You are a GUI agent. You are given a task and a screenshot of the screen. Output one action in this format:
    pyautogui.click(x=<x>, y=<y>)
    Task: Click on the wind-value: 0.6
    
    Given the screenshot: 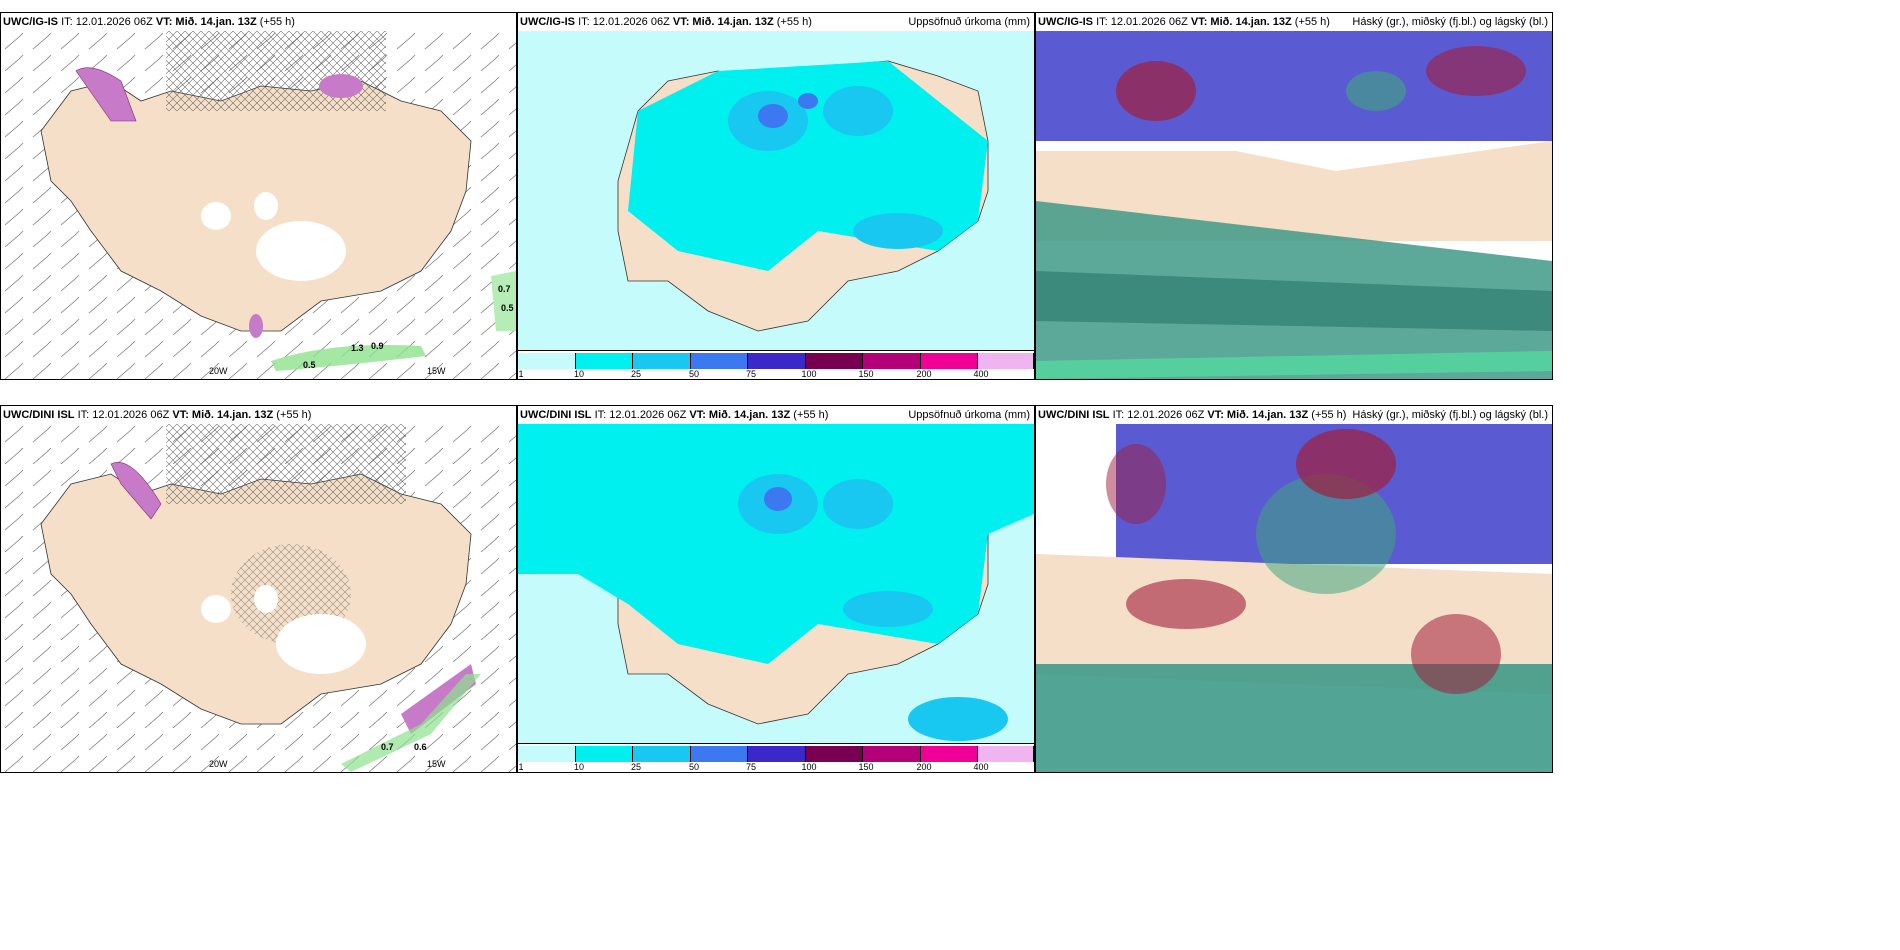 What is the action you would take?
    pyautogui.click(x=420, y=747)
    